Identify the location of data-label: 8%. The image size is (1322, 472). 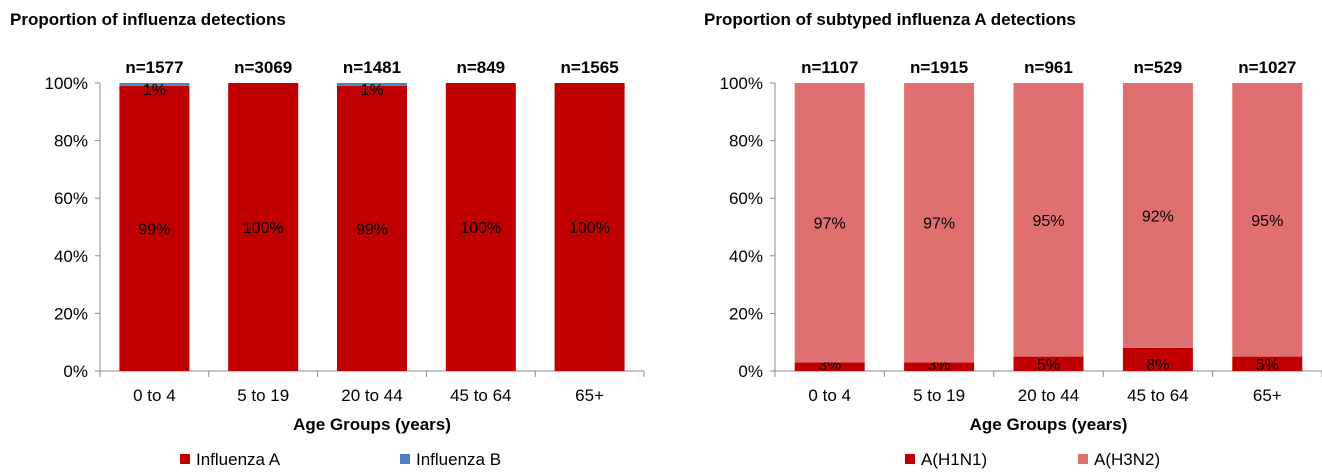
(1157, 365).